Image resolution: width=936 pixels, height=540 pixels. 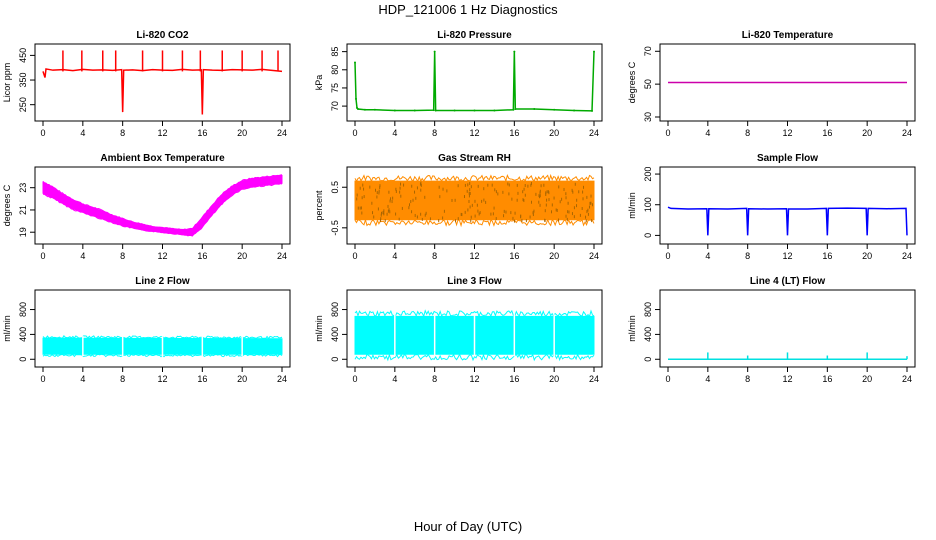 What do you see at coordinates (42, 379) in the screenshot?
I see `x-tick-label: 0` at bounding box center [42, 379].